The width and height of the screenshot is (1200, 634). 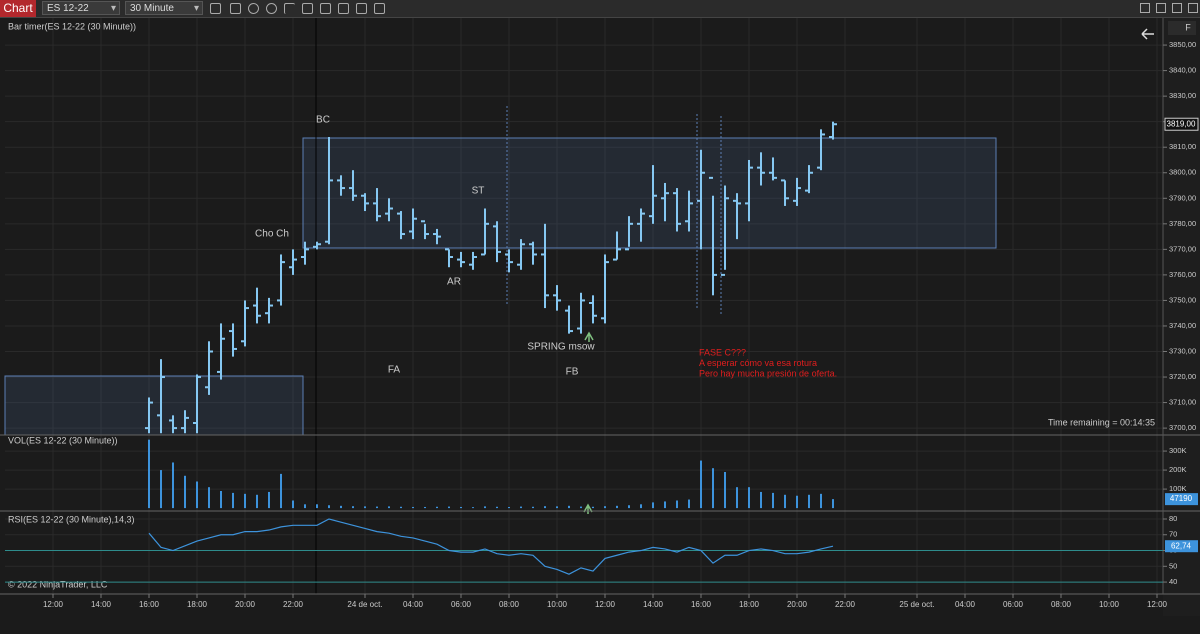 What do you see at coordinates (1193, 8) in the screenshot?
I see `close-button` at bounding box center [1193, 8].